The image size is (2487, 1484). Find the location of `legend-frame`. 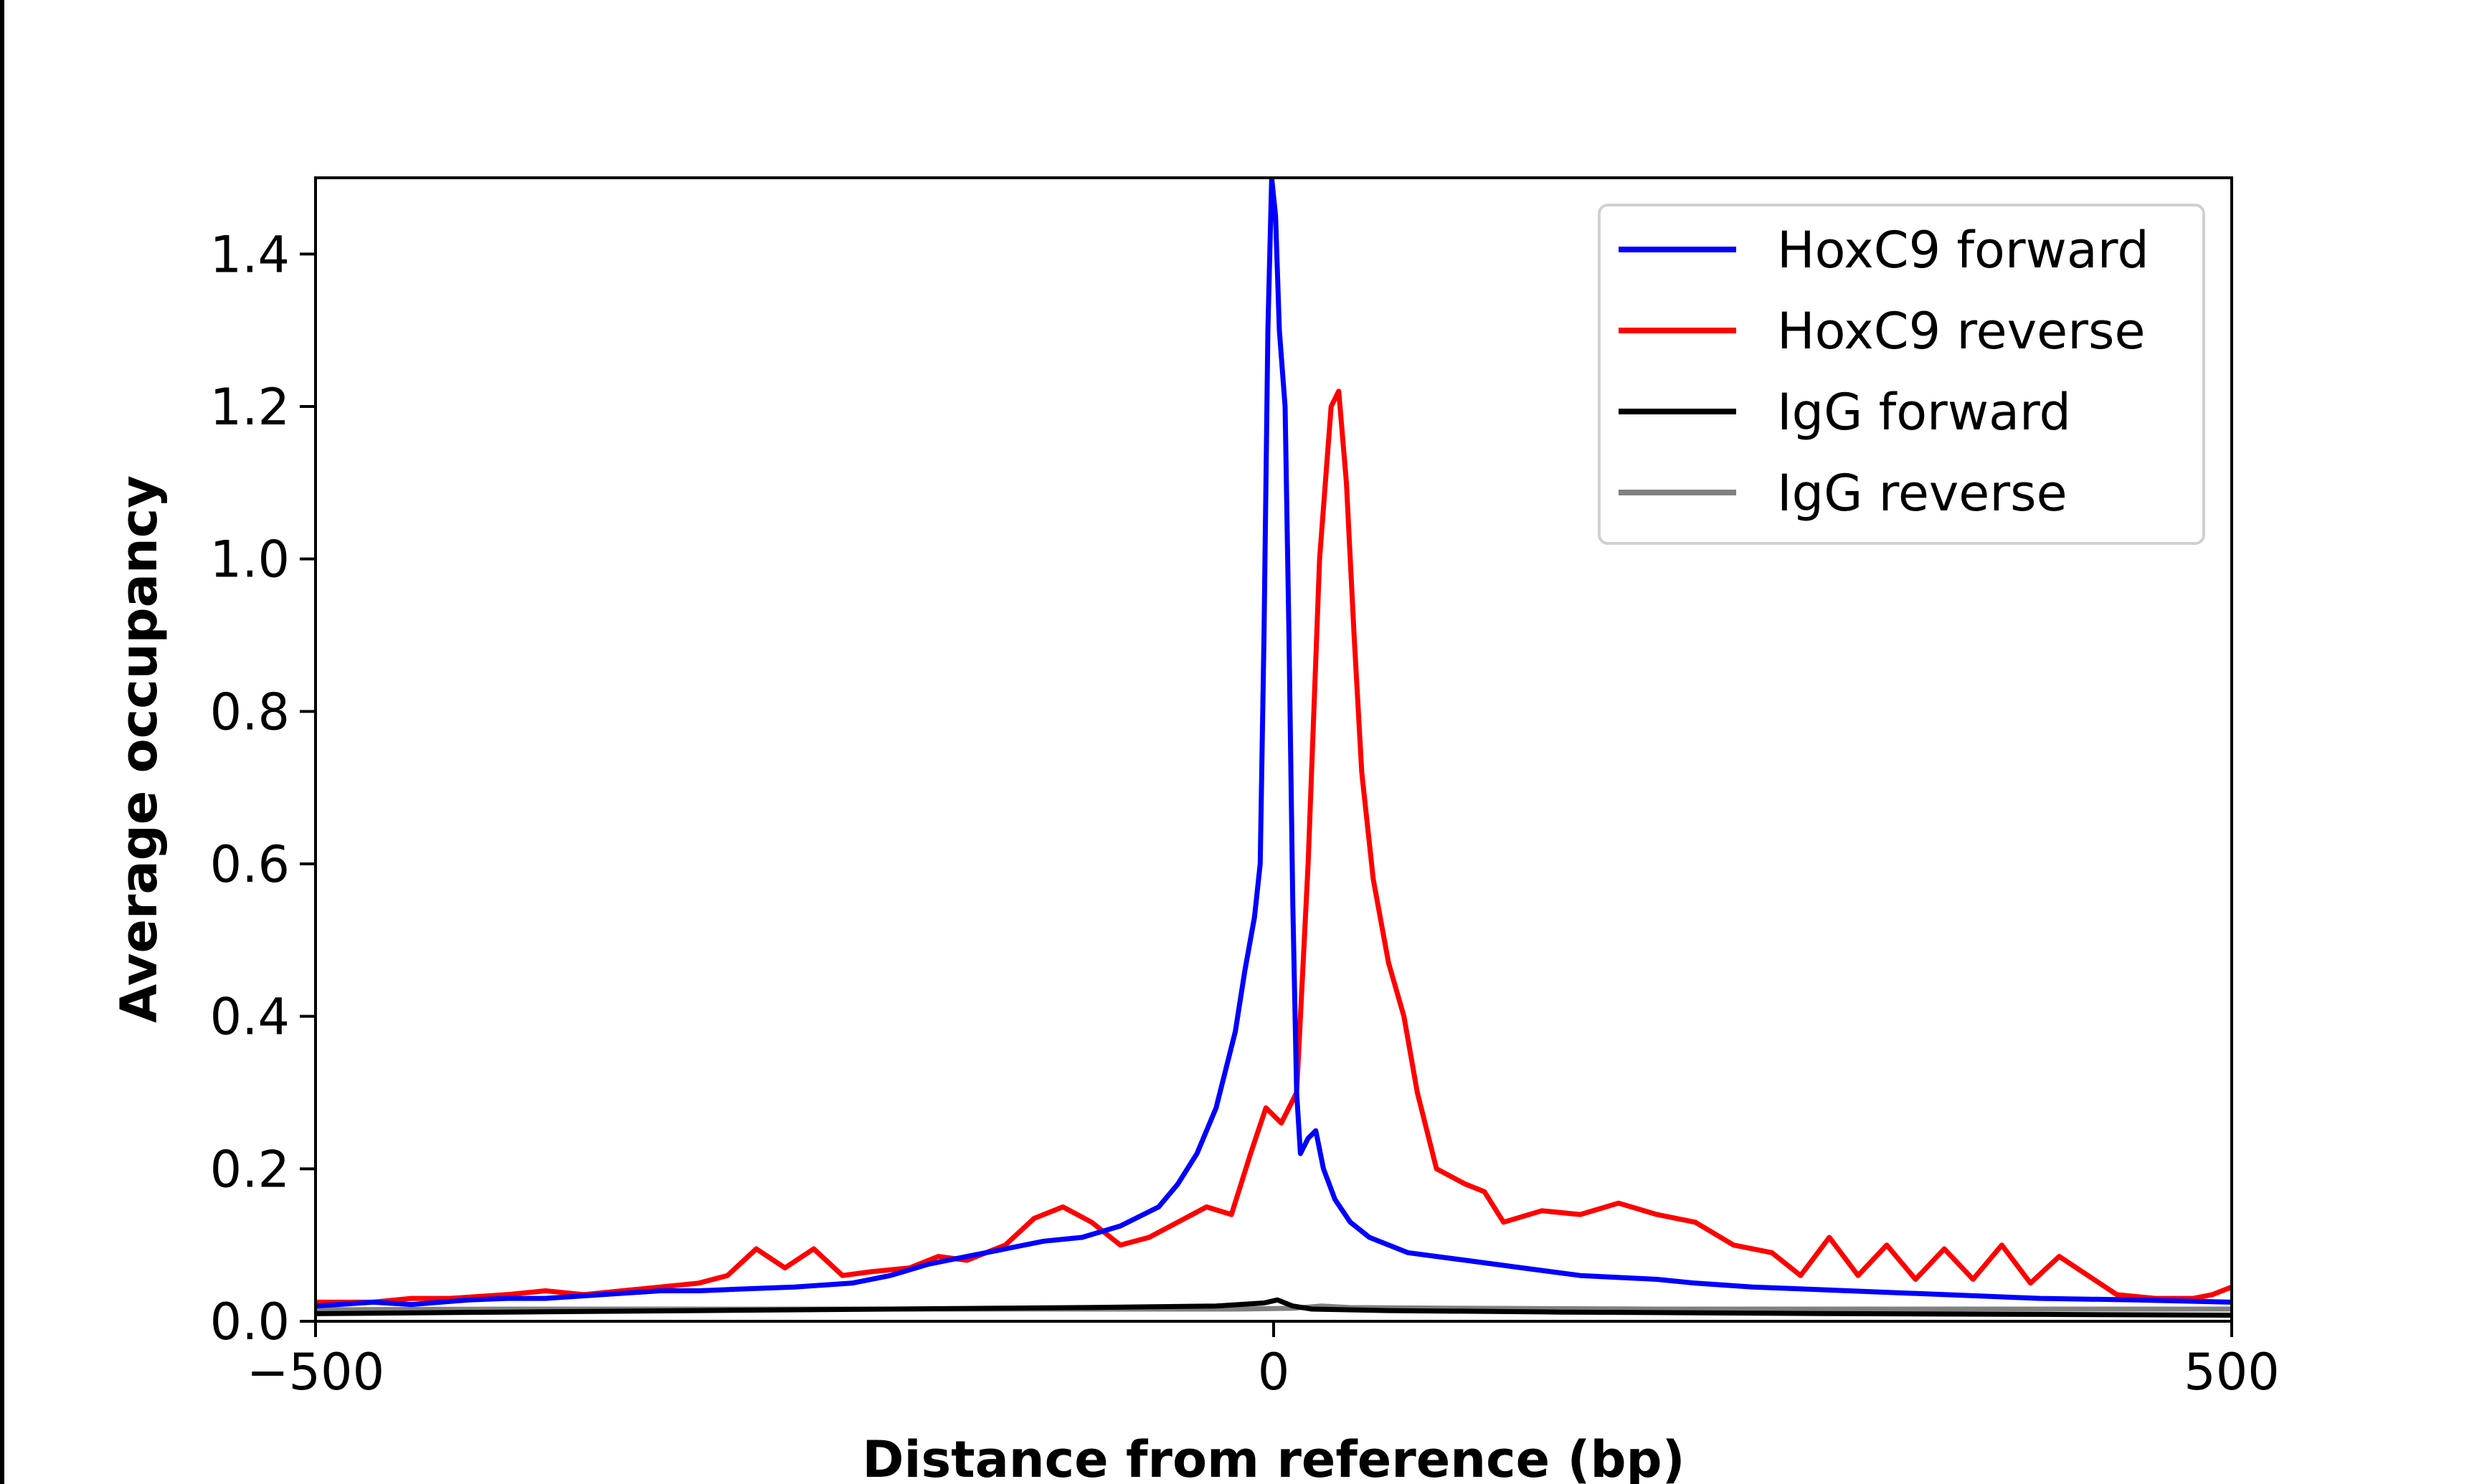

legend-frame is located at coordinates (1902, 375).